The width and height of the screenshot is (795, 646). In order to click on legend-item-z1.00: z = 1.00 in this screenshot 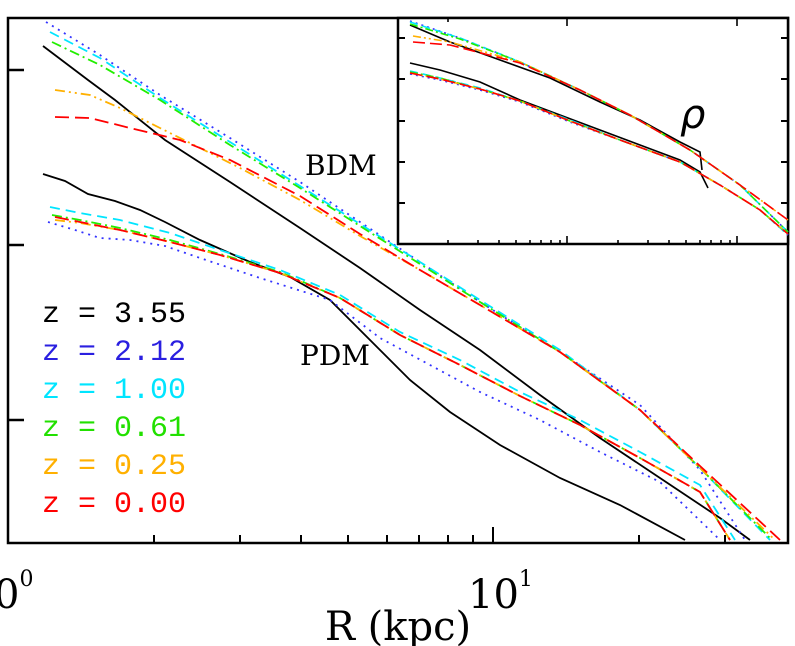, I will do `click(114, 391)`.